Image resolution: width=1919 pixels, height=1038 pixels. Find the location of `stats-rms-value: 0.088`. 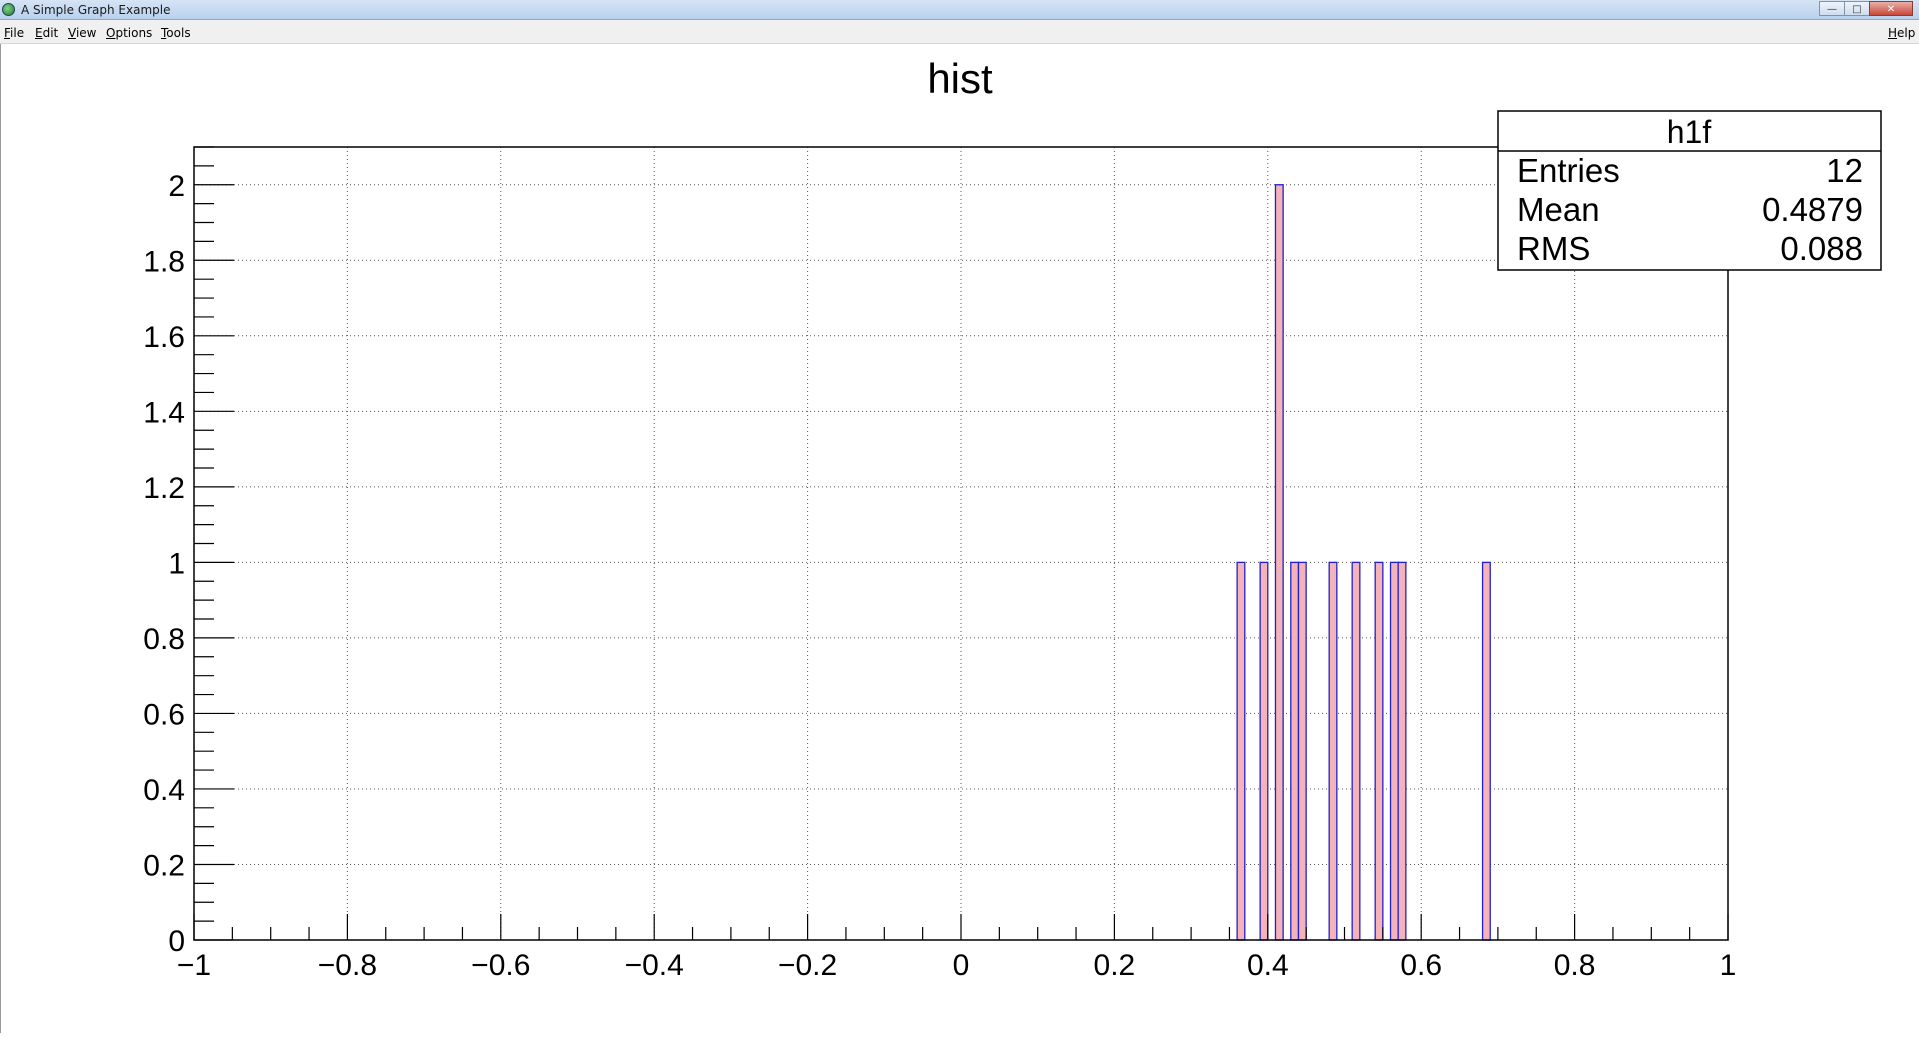

stats-rms-value: 0.088 is located at coordinates (1821, 248).